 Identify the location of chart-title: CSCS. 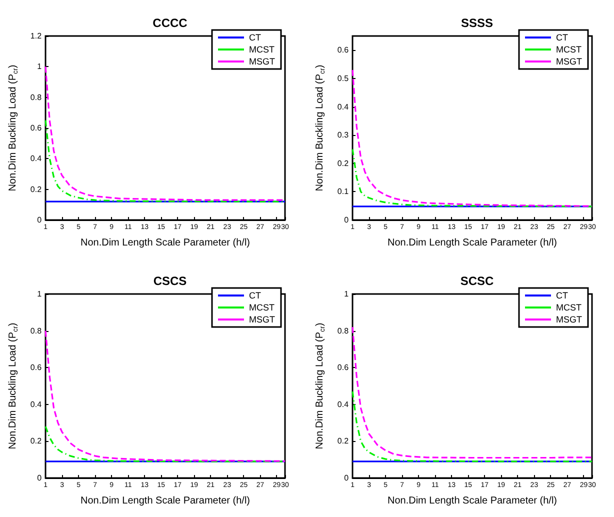
(170, 281).